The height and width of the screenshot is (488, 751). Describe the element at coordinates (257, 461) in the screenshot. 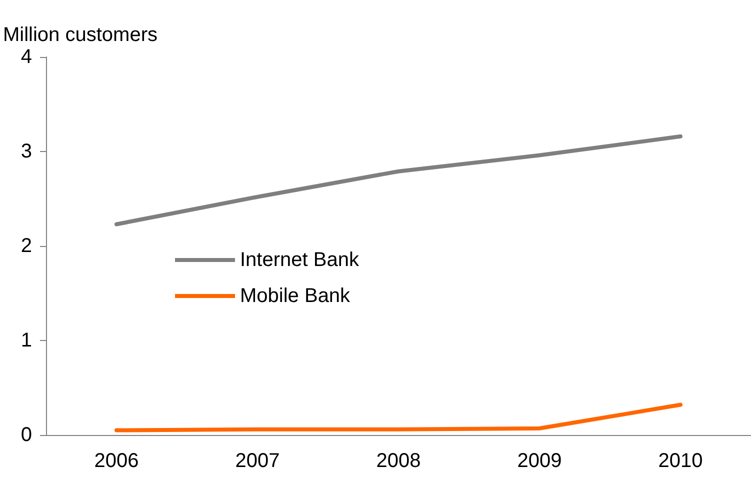

I see `x-tick-label: 2007` at that location.